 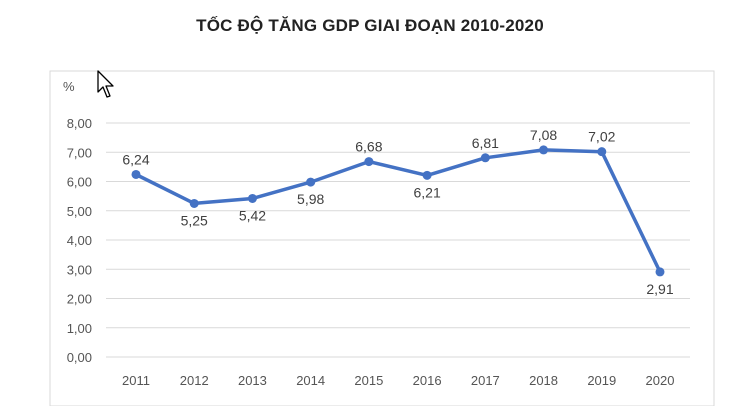 I want to click on x-tick-label: 2015, so click(x=368, y=380).